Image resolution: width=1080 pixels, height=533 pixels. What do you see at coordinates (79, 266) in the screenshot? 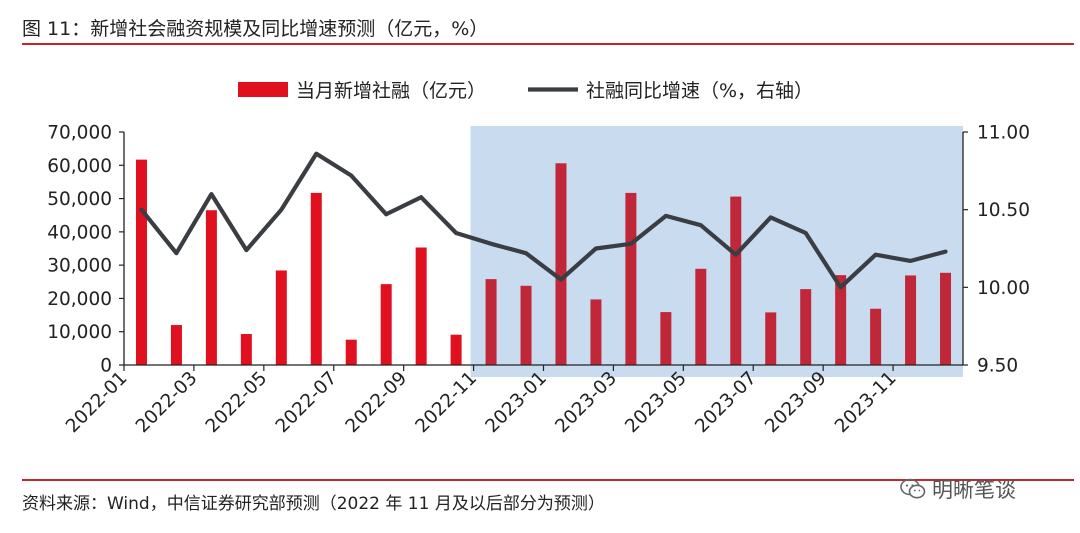
I see `left-tick-label: 30,000` at bounding box center [79, 266].